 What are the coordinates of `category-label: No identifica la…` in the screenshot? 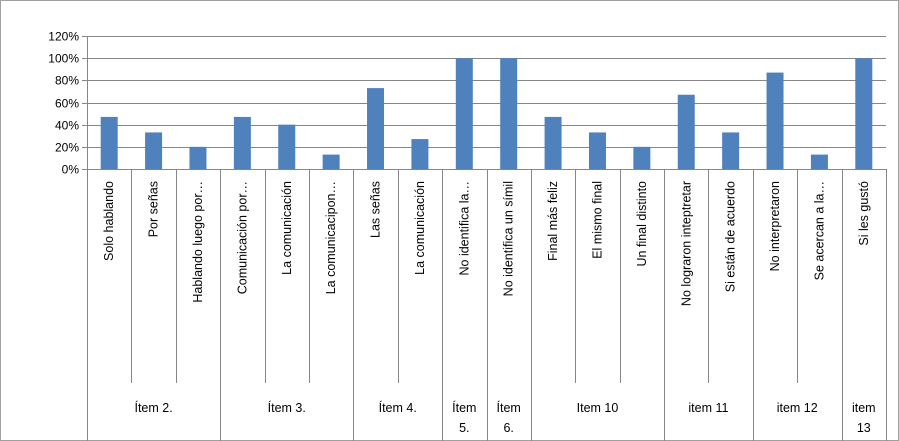 It's located at (464, 228).